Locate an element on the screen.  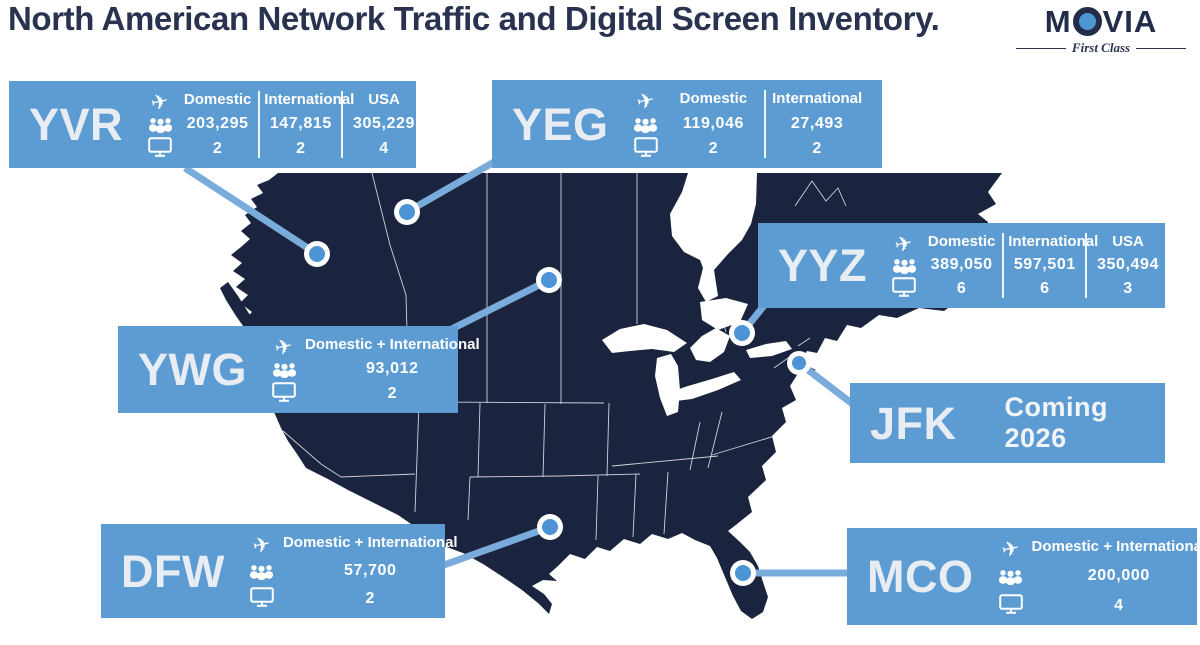
movia-logo: M VIA First Class is located at coordinates (1101, 31).